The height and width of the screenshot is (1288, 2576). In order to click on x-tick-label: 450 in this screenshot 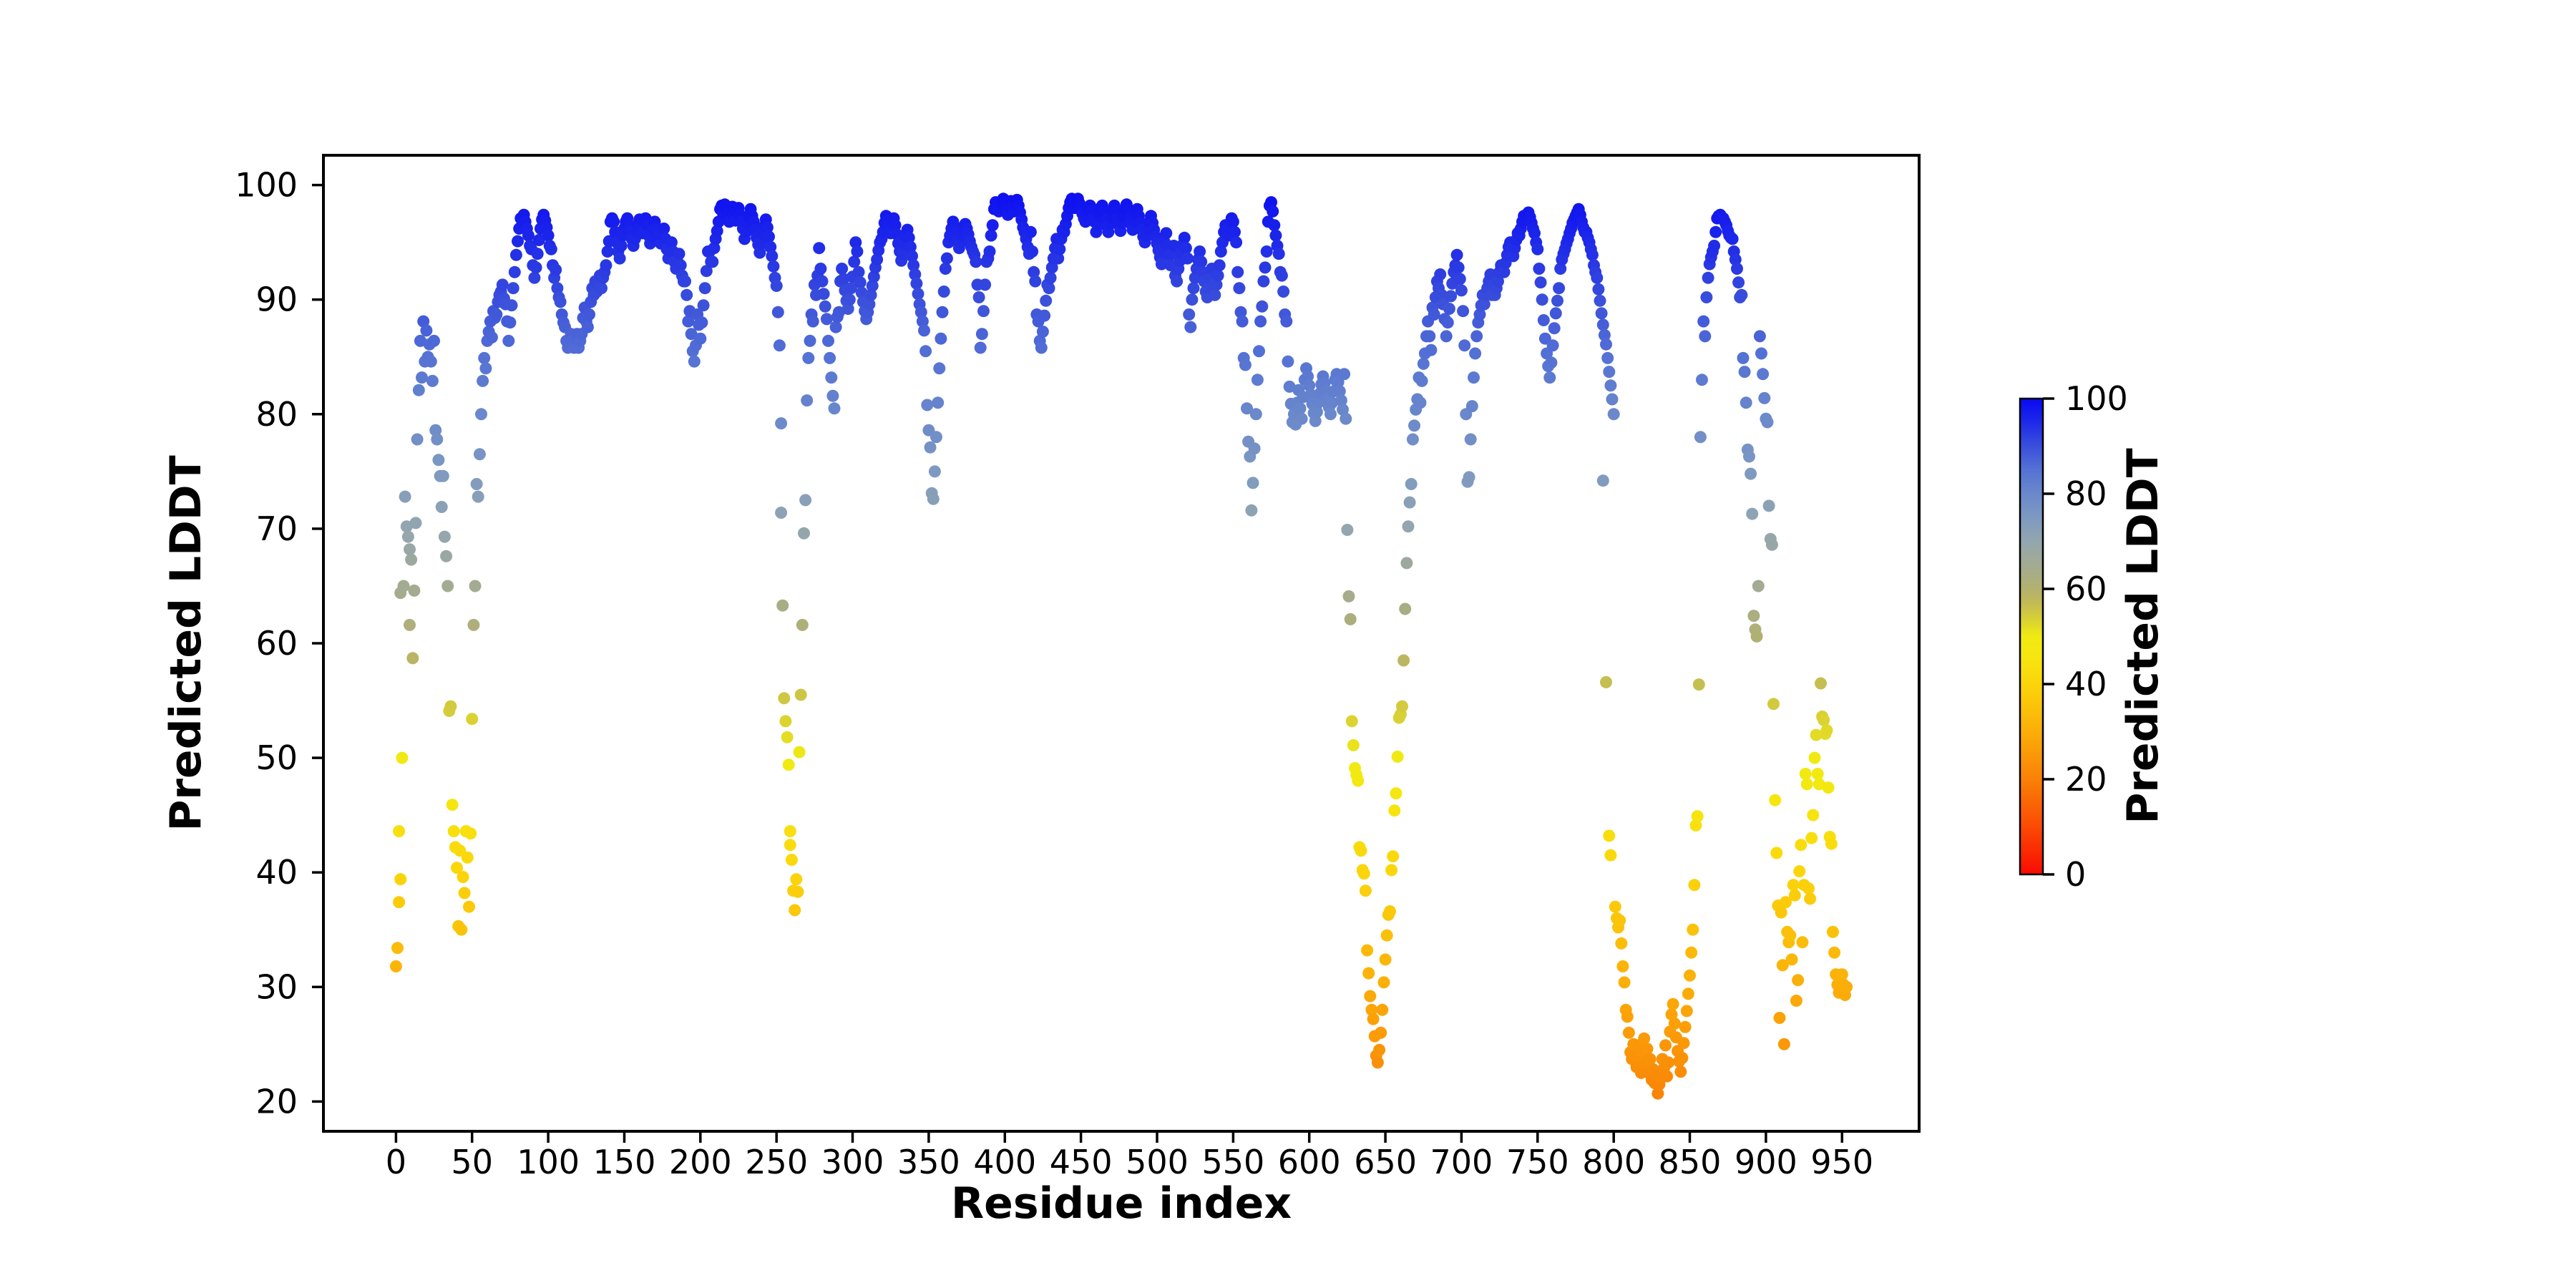, I will do `click(1081, 1162)`.